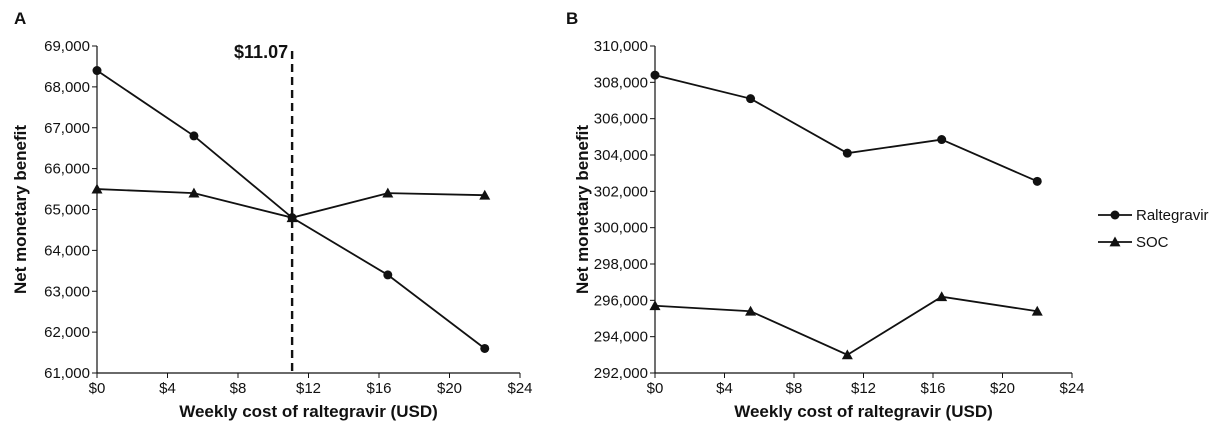 This screenshot has width=1226, height=427. What do you see at coordinates (621, 300) in the screenshot?
I see `y-tick-label: 296,000` at bounding box center [621, 300].